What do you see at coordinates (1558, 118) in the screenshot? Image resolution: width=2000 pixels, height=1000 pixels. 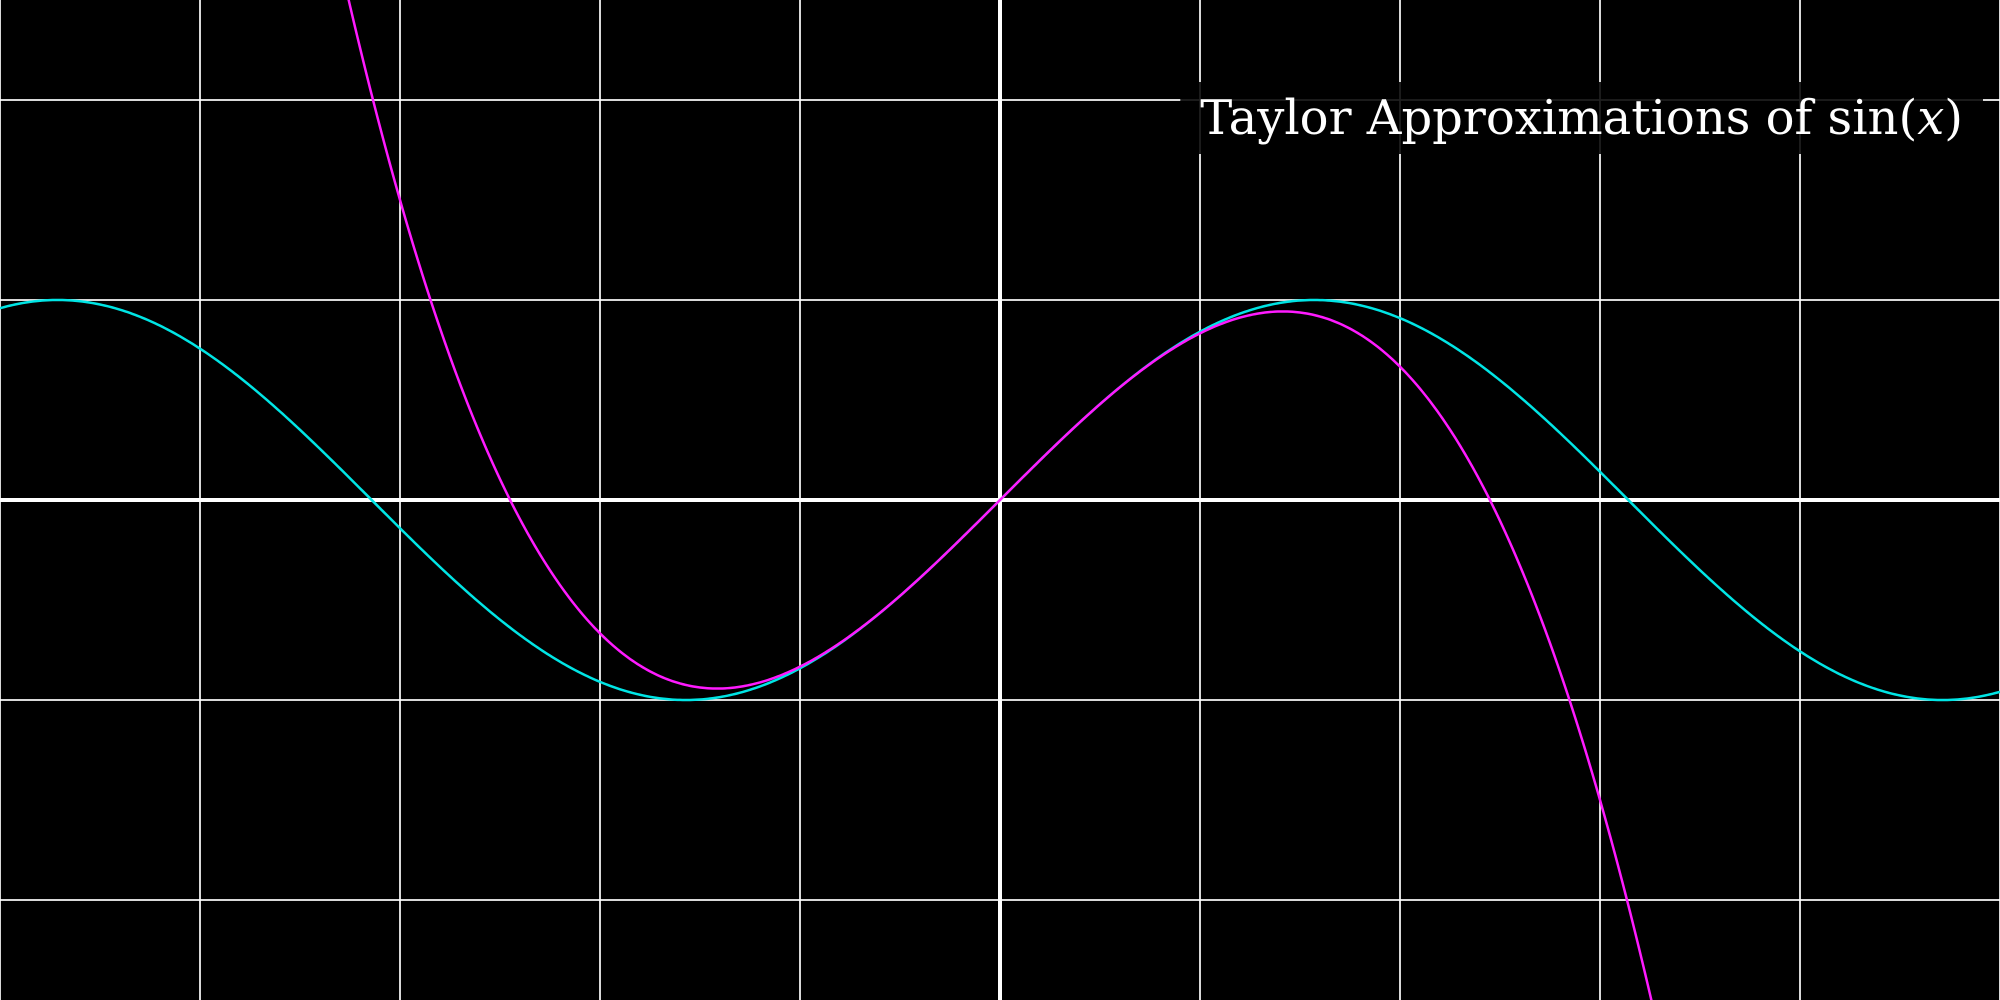 I see `chart-title-prefix: Taylor Approximations of sin(` at bounding box center [1558, 118].